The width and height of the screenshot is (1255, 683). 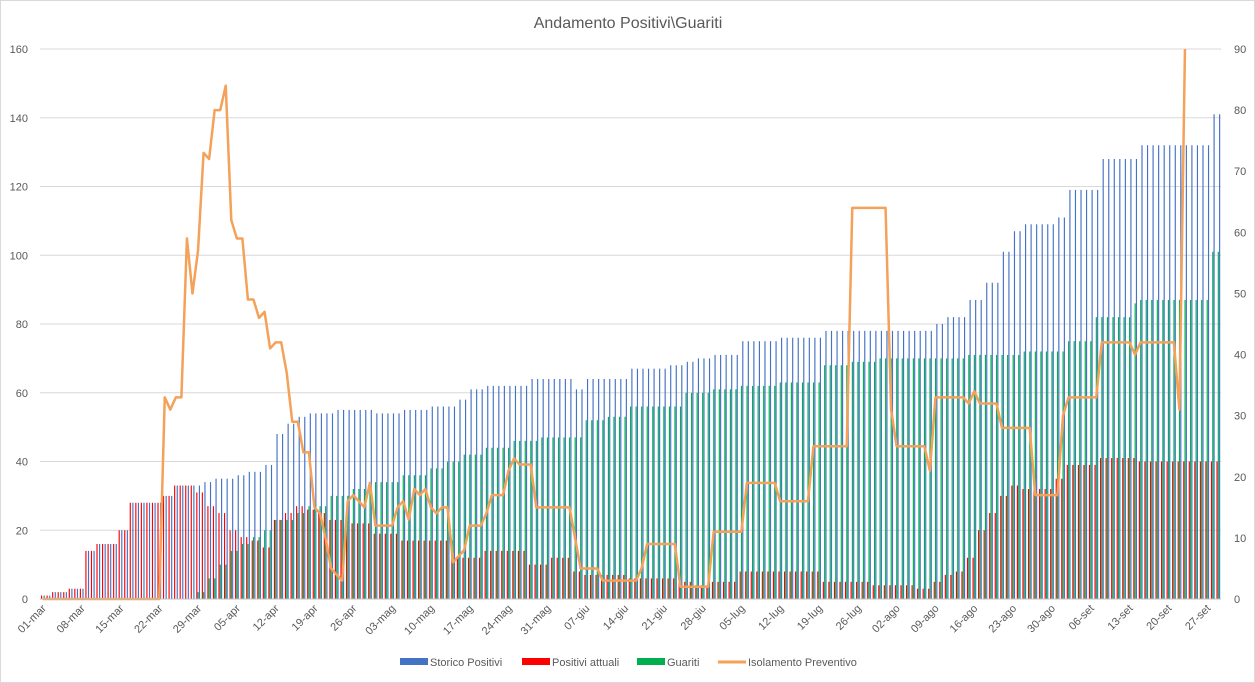 I want to click on legend-swatch, so click(x=536, y=661).